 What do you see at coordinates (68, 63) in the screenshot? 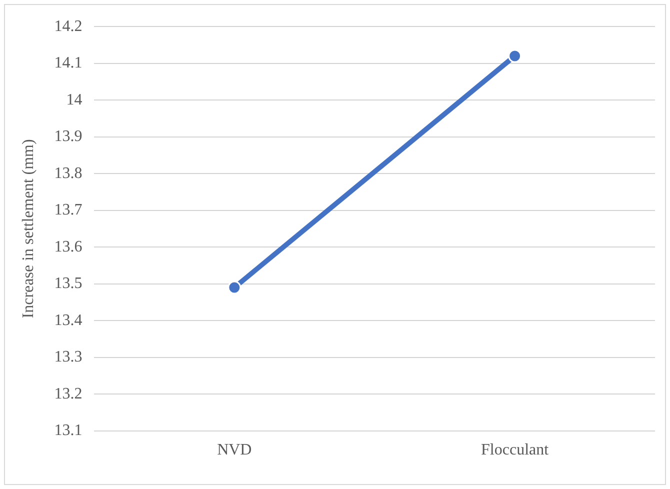
I see `y-tick-label: 14.1` at bounding box center [68, 63].